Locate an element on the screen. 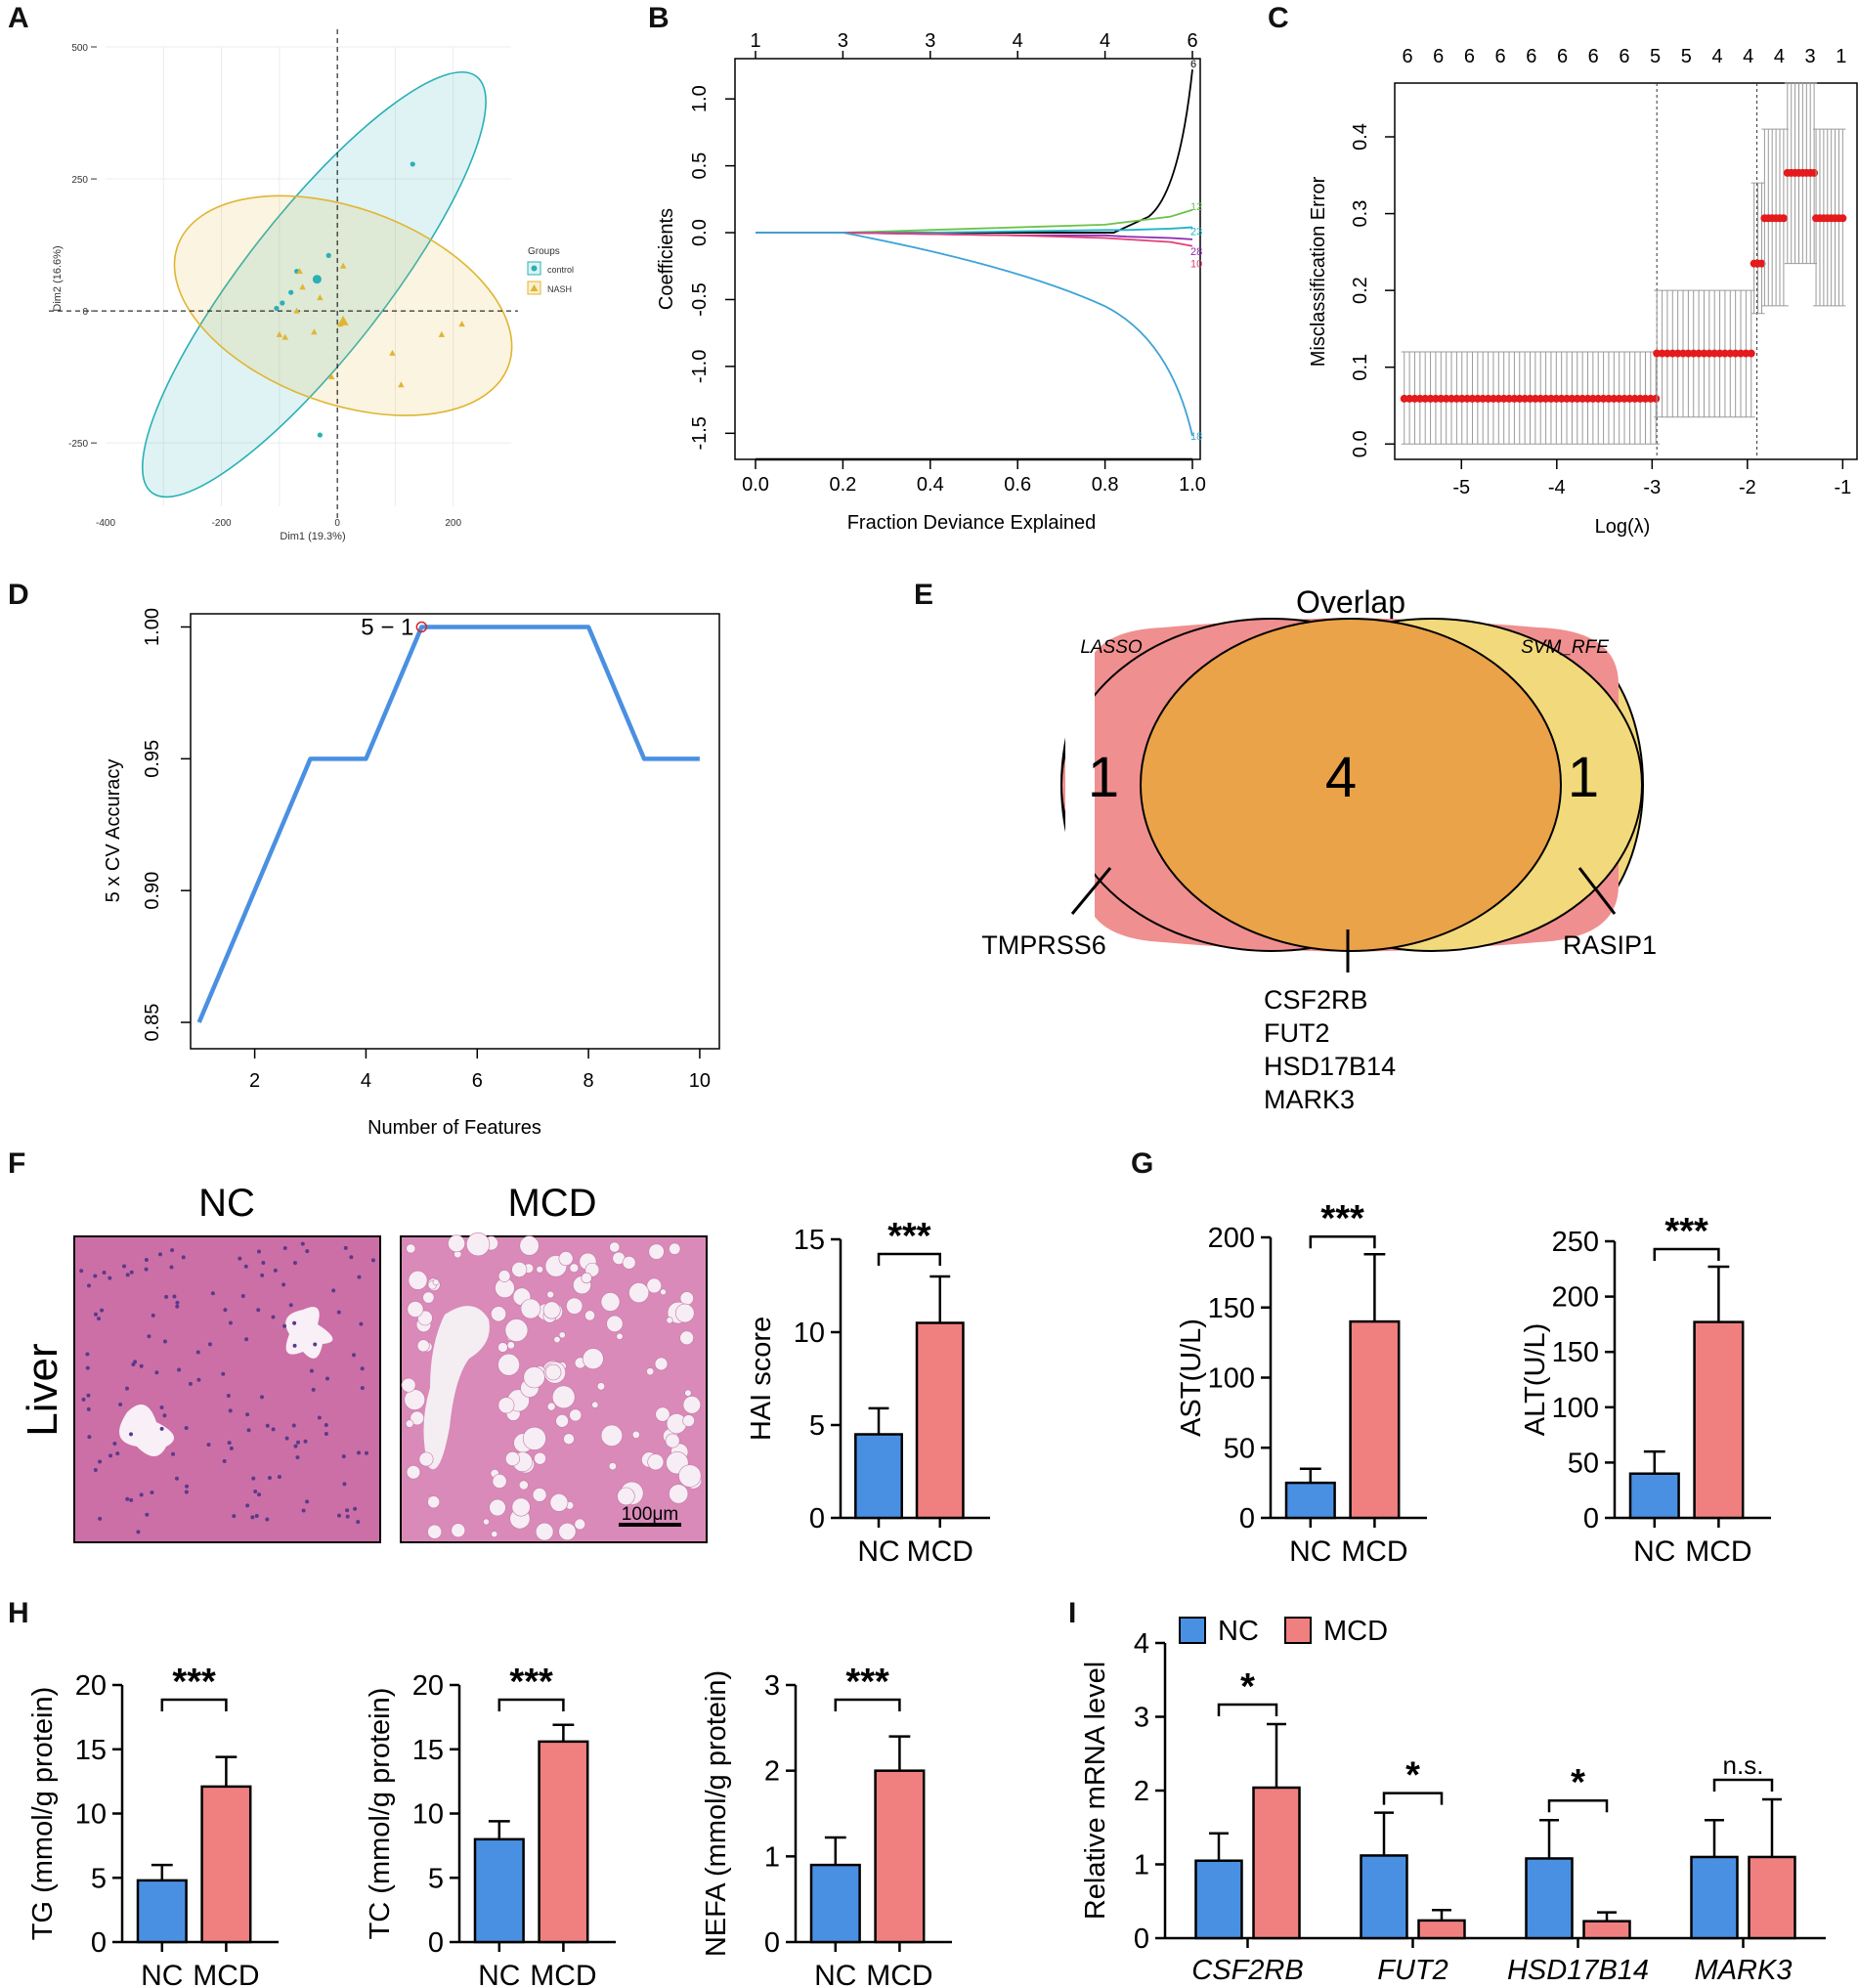 The height and width of the screenshot is (1988, 1858). lipid-droplets is located at coordinates (552, 1387).